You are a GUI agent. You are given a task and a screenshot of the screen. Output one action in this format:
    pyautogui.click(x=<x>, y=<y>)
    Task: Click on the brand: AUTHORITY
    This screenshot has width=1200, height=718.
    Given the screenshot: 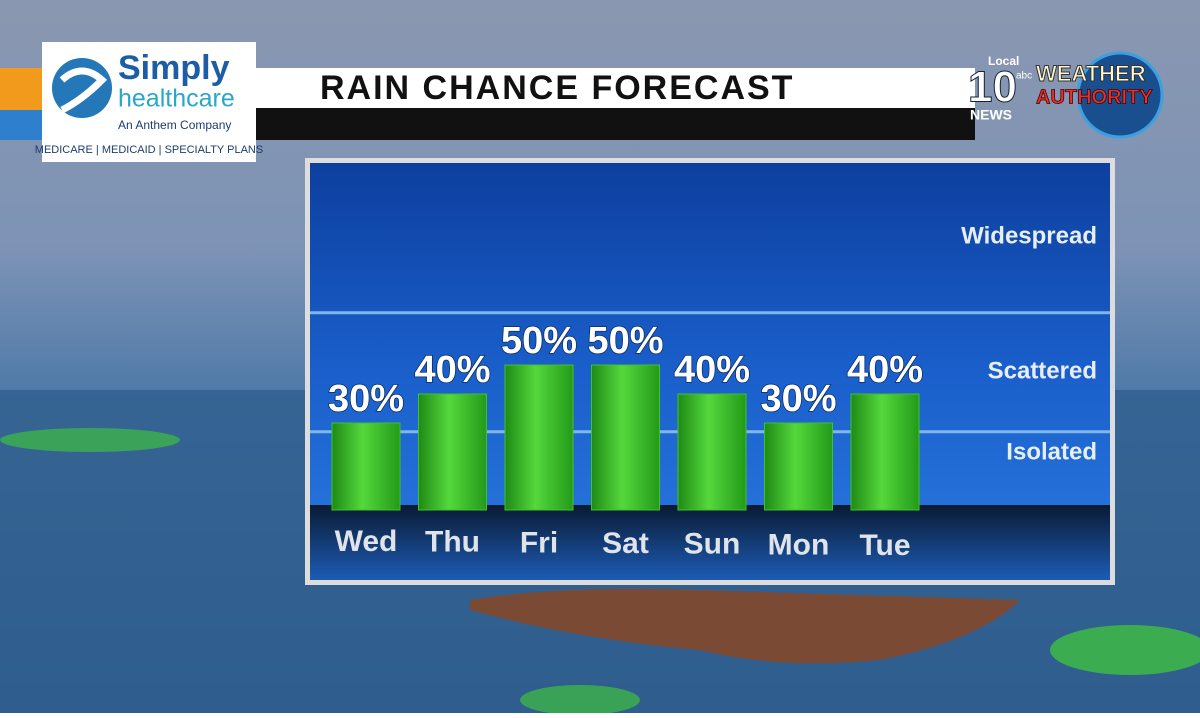 What is the action you would take?
    pyautogui.click(x=1094, y=97)
    